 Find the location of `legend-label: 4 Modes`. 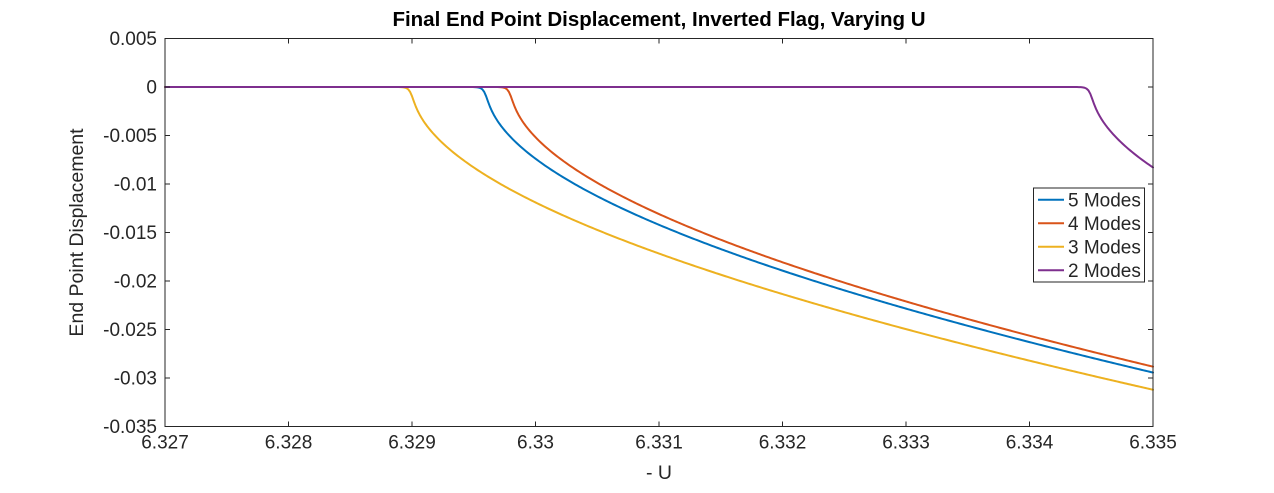

legend-label: 4 Modes is located at coordinates (1104, 224).